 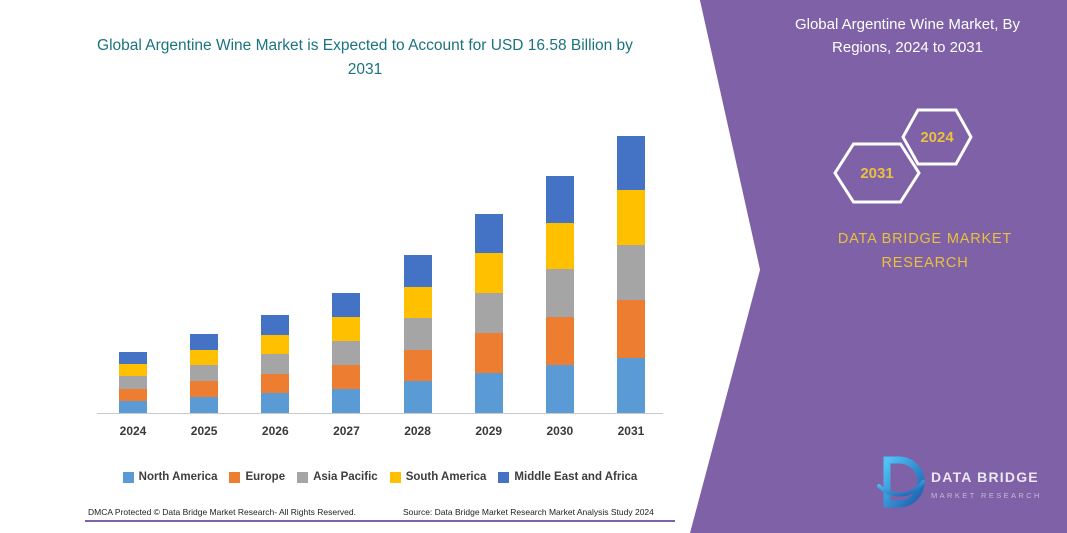 What do you see at coordinates (446, 477) in the screenshot?
I see `legend-label: South America` at bounding box center [446, 477].